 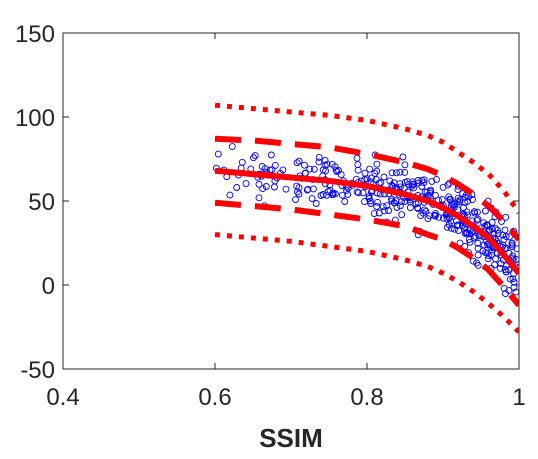 What do you see at coordinates (518, 397) in the screenshot?
I see `x-tick-label: 1` at bounding box center [518, 397].